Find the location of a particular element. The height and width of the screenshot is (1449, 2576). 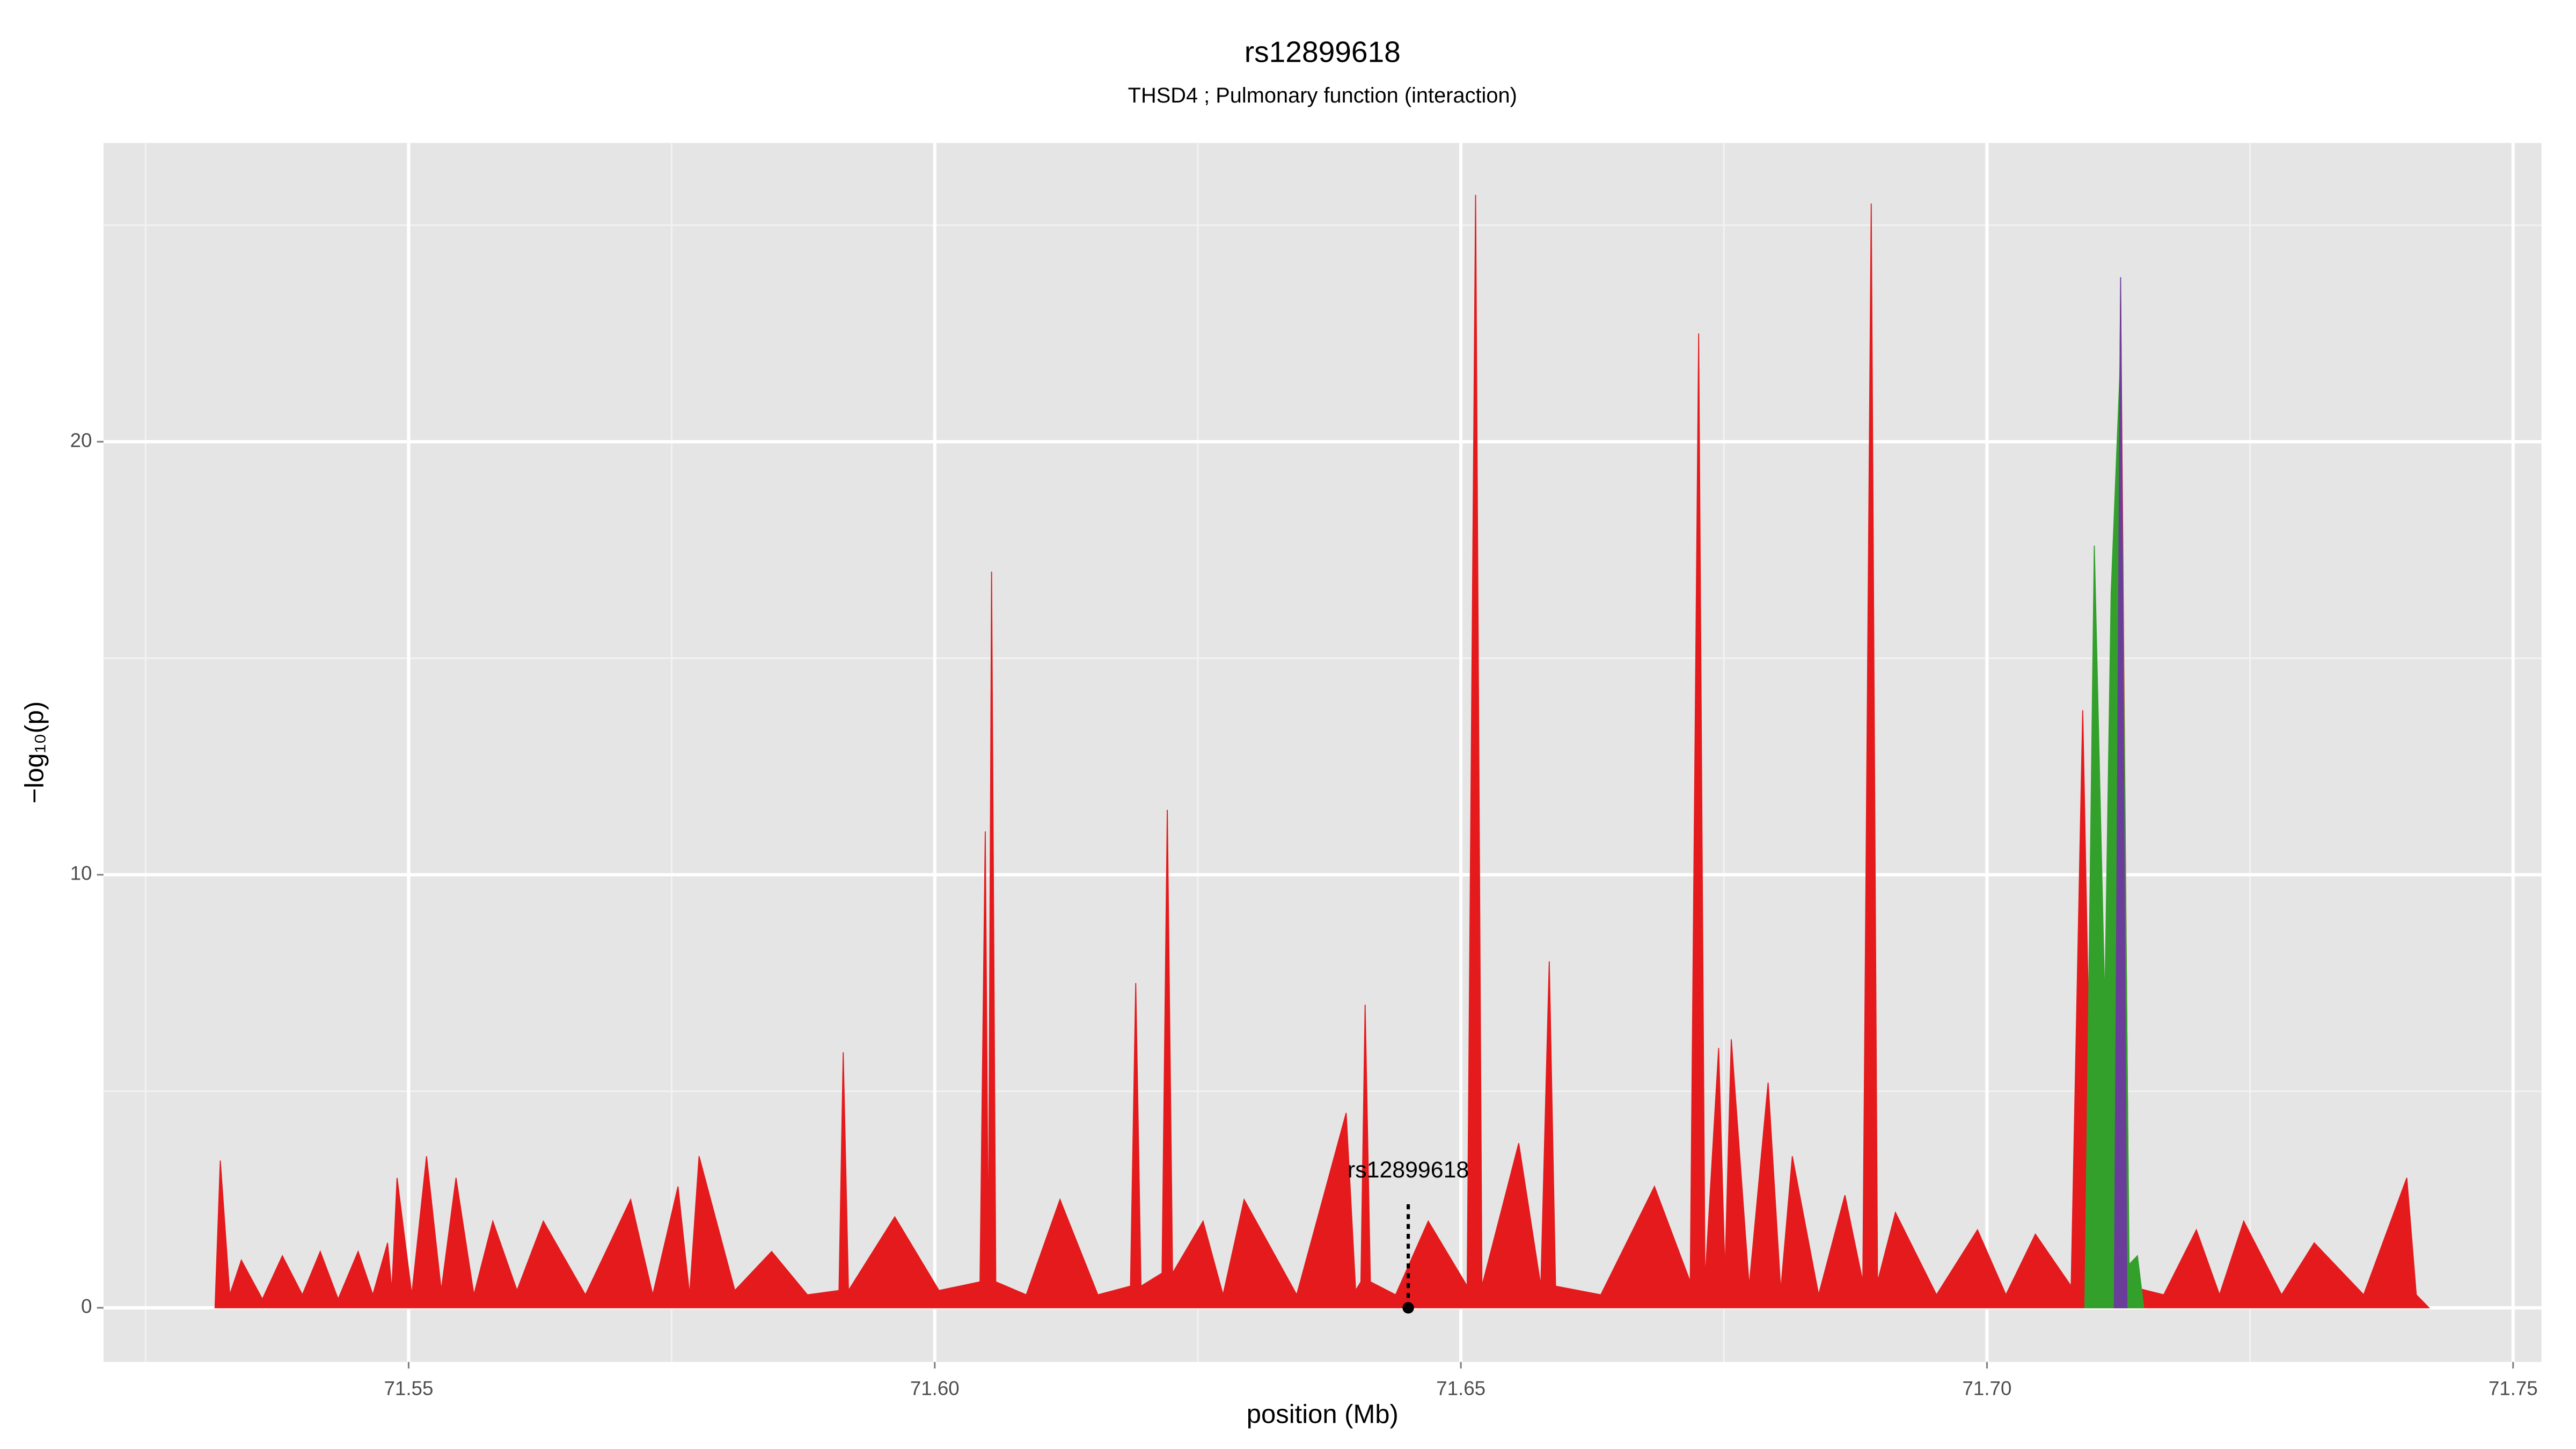

x-tick-label: 71.75 is located at coordinates (2513, 1388).